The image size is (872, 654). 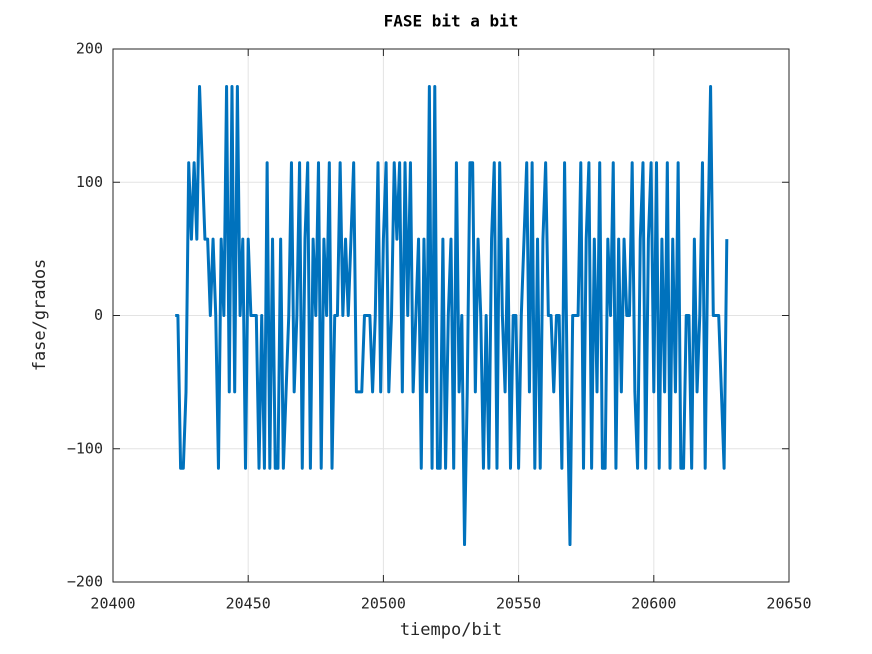 I want to click on x-tick-label: 20450, so click(x=248, y=604).